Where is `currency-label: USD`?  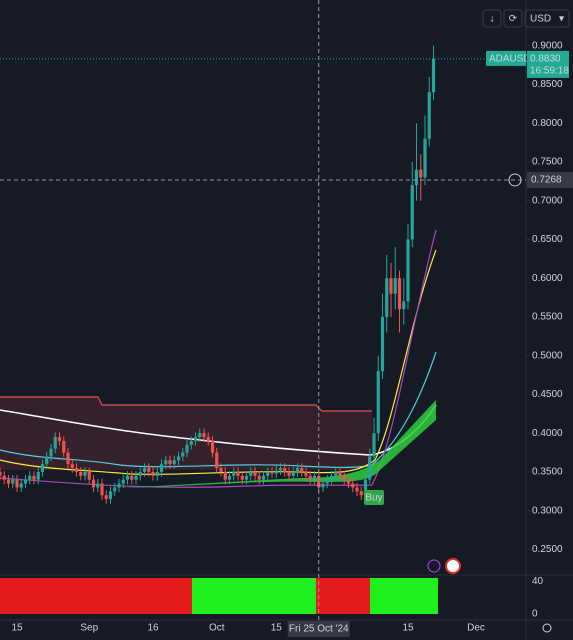 currency-label: USD is located at coordinates (540, 19).